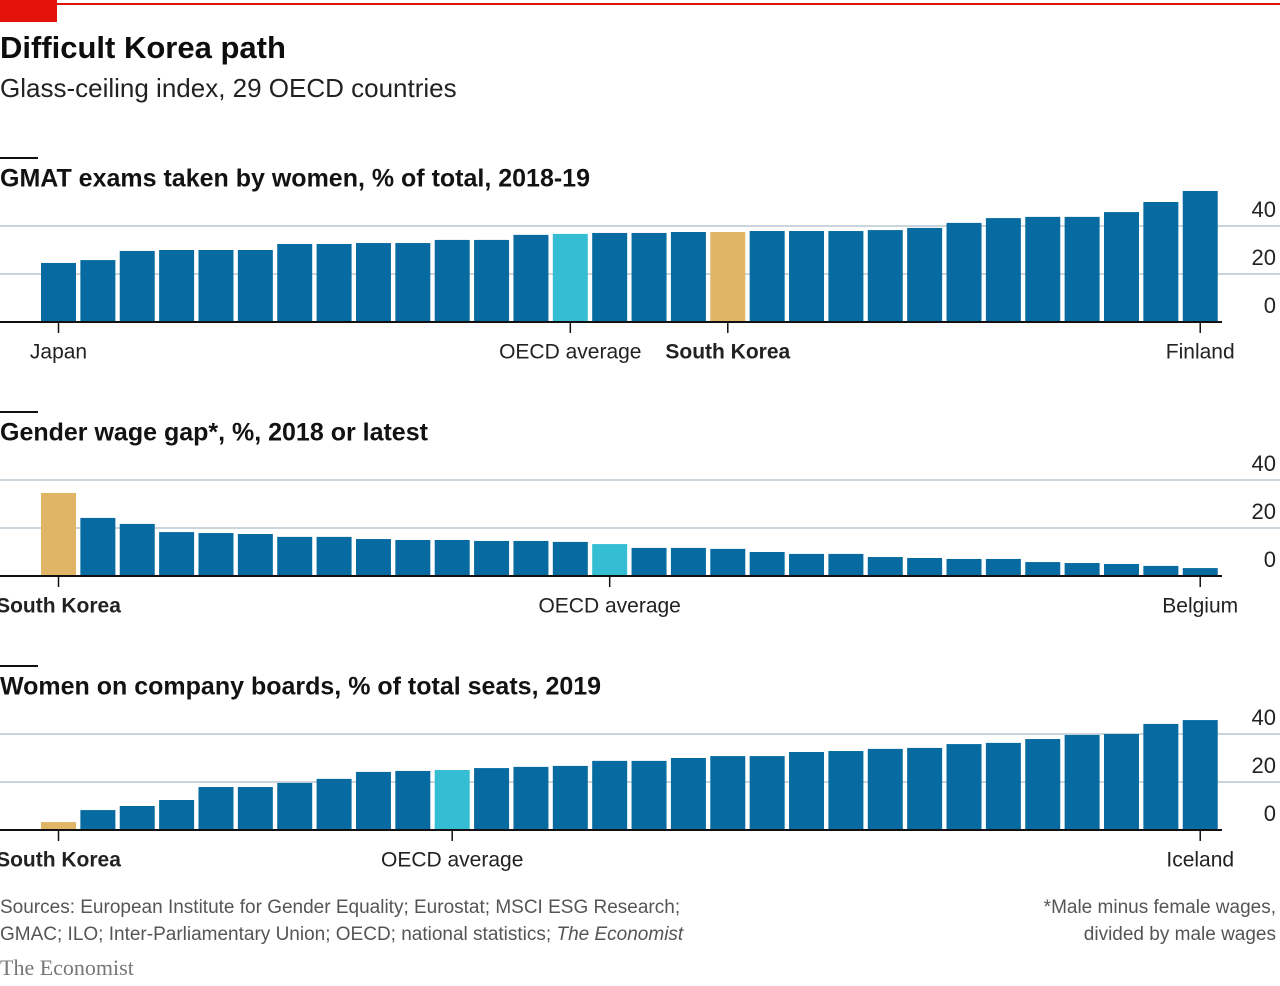 The width and height of the screenshot is (1280, 986). I want to click on x-tick-label: Iceland, so click(1200, 860).